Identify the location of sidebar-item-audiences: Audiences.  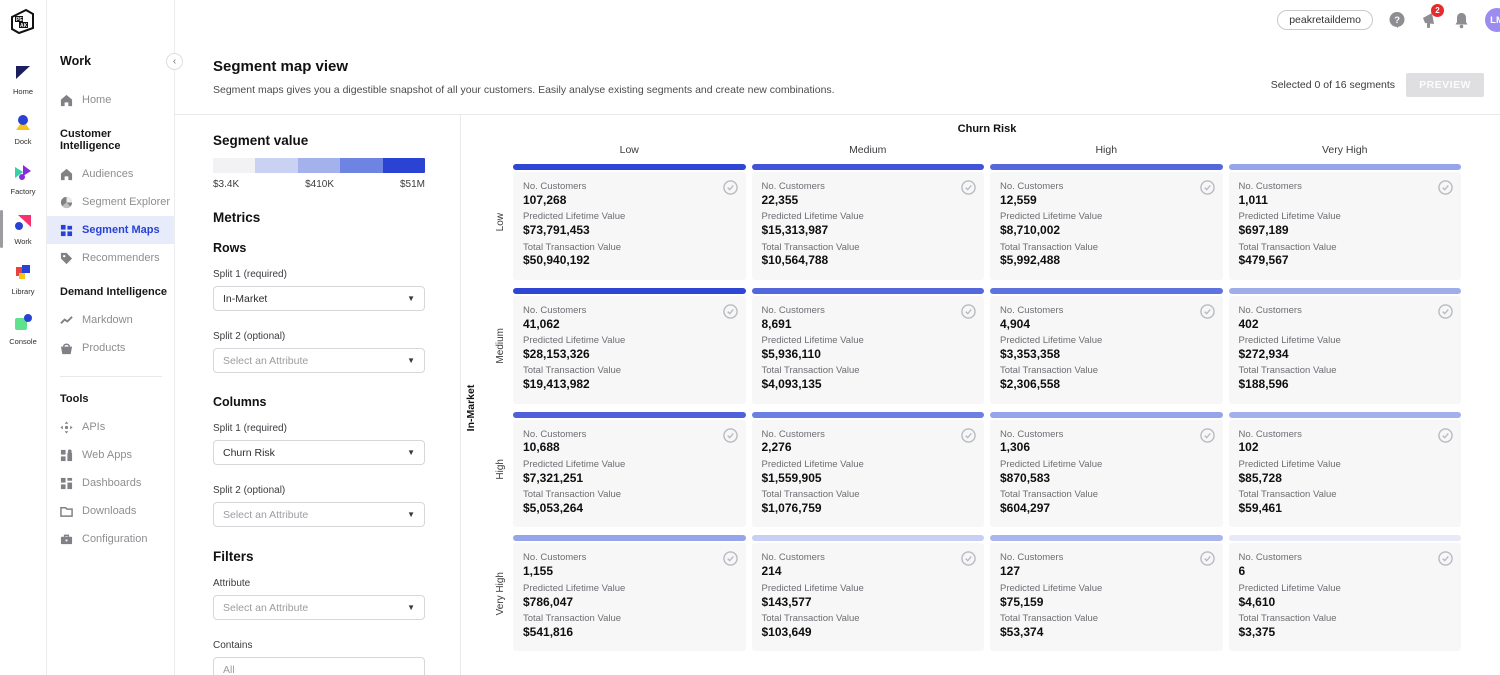
(110, 174).